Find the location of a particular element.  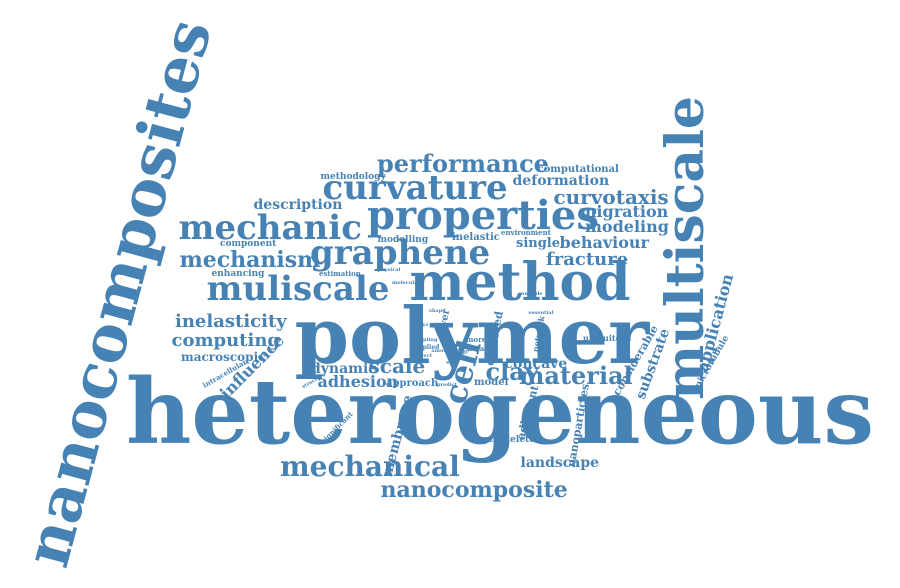

word-clay: clay is located at coordinates (512, 371).